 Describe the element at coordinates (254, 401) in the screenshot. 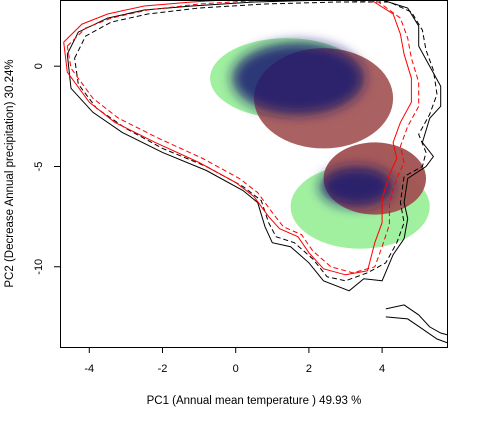

I see `x-axis-title: PC1 (Annual mean temperature ) 49.93 %` at that location.